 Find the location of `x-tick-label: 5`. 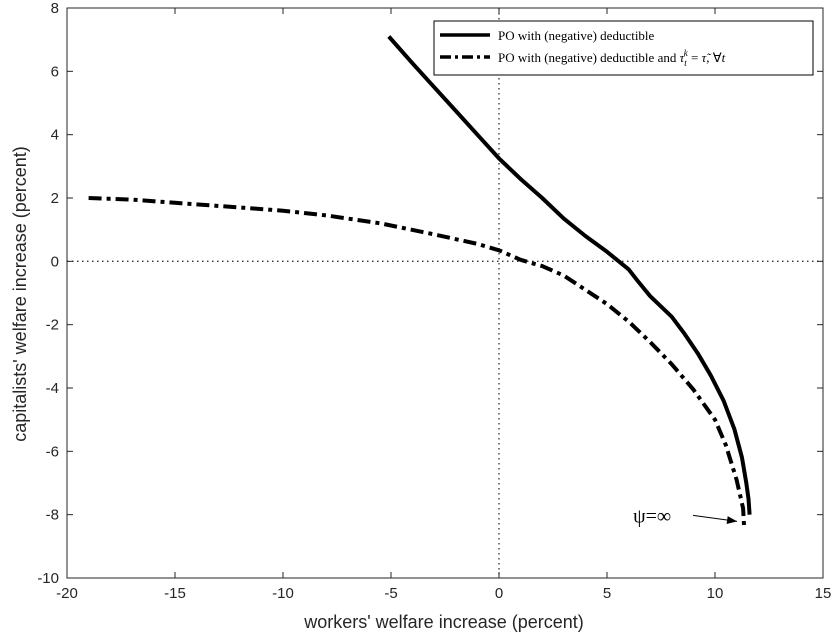

x-tick-label: 5 is located at coordinates (607, 593).